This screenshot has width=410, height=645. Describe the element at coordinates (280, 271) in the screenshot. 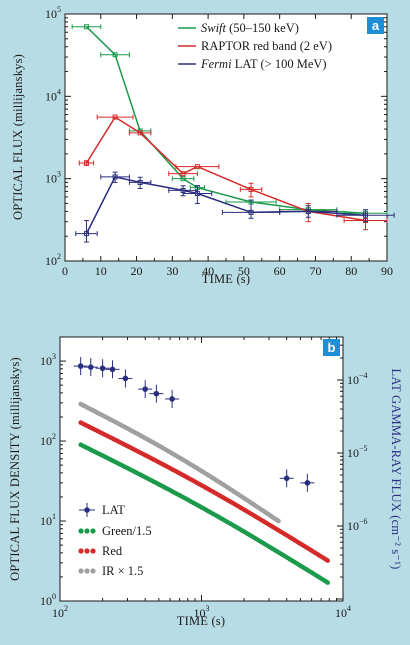

I see `x-tick-label-a: 60` at that location.